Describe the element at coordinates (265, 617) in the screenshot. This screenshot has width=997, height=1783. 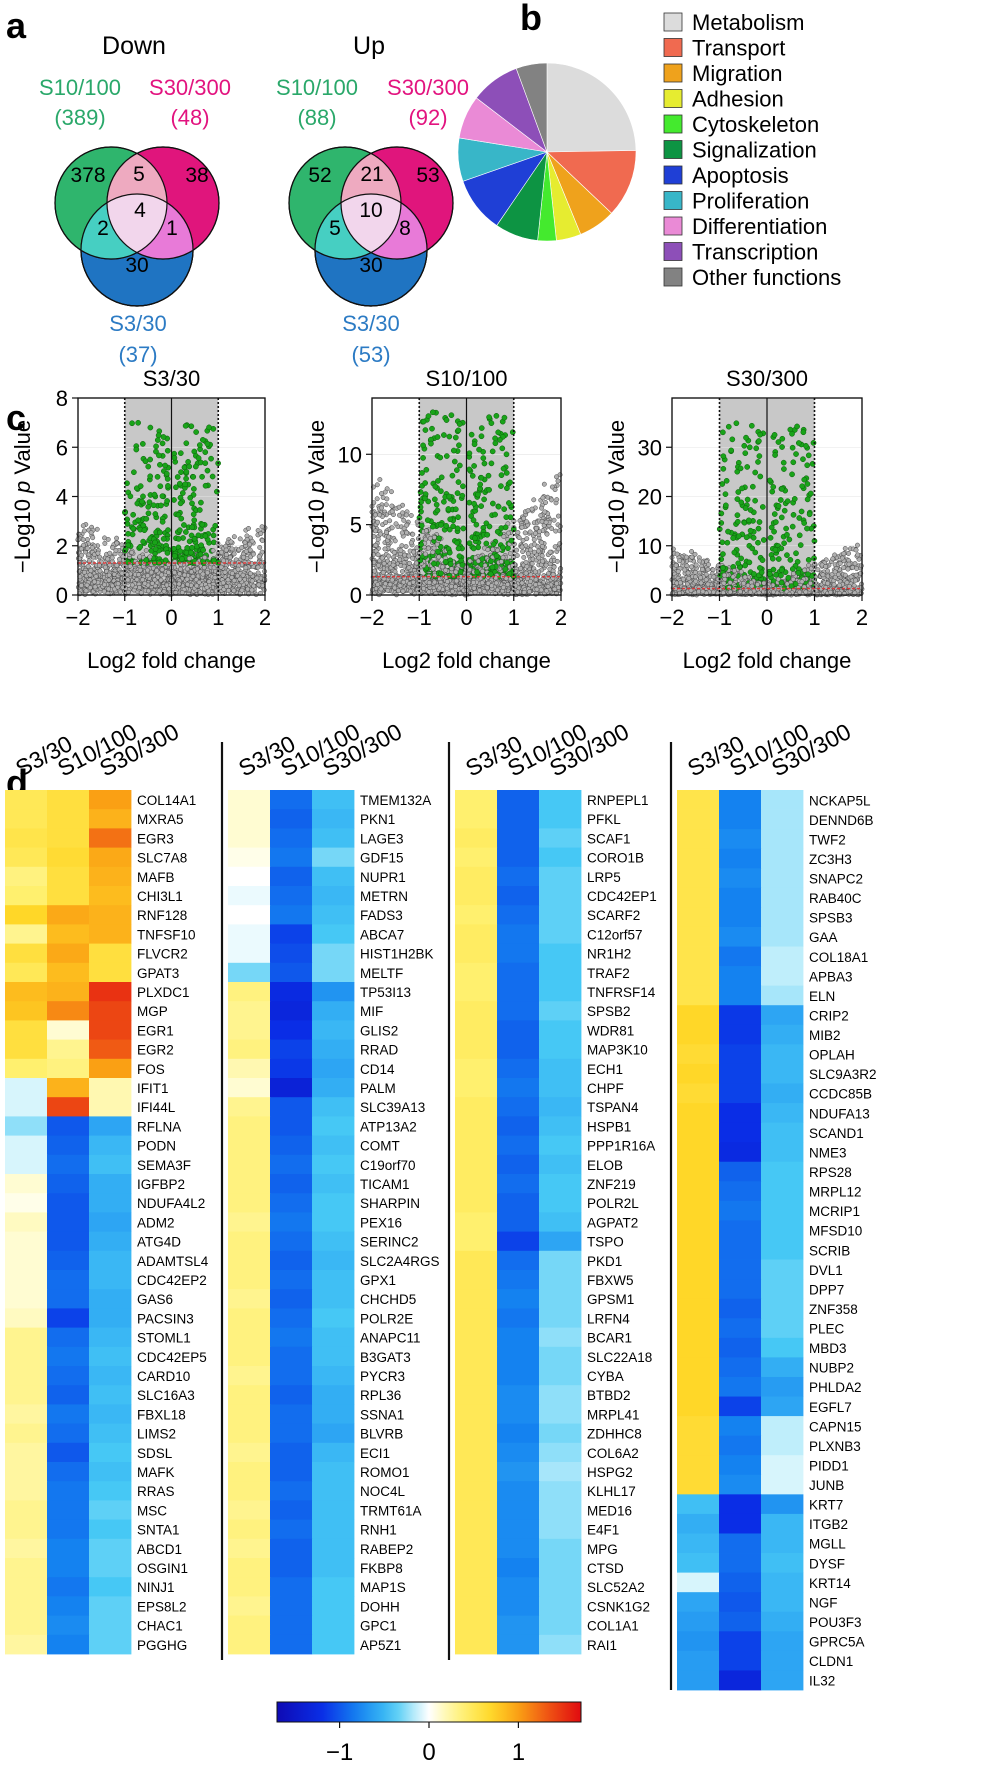
I see `x-tick-label: 2` at that location.